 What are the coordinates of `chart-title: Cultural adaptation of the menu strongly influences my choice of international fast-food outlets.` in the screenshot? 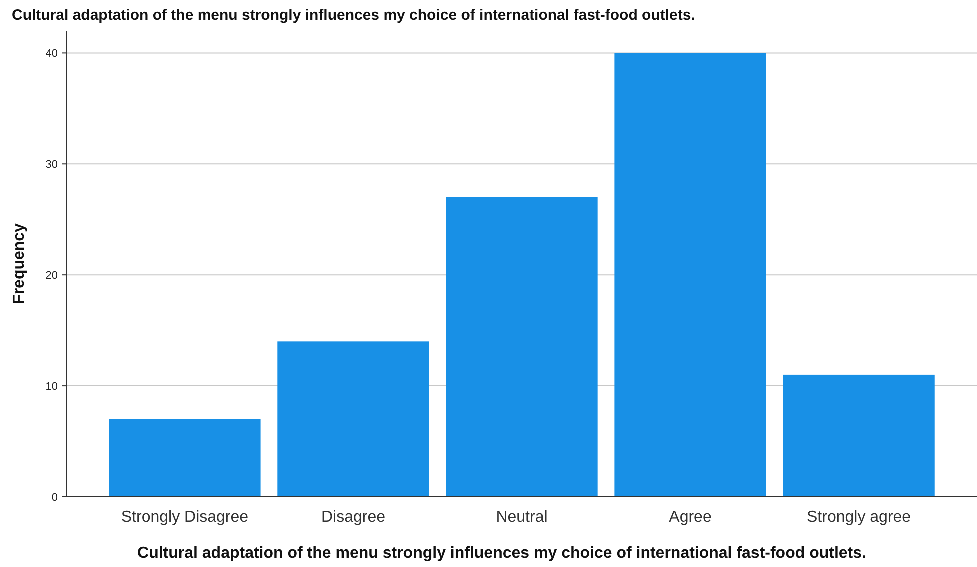 It's located at (354, 15).